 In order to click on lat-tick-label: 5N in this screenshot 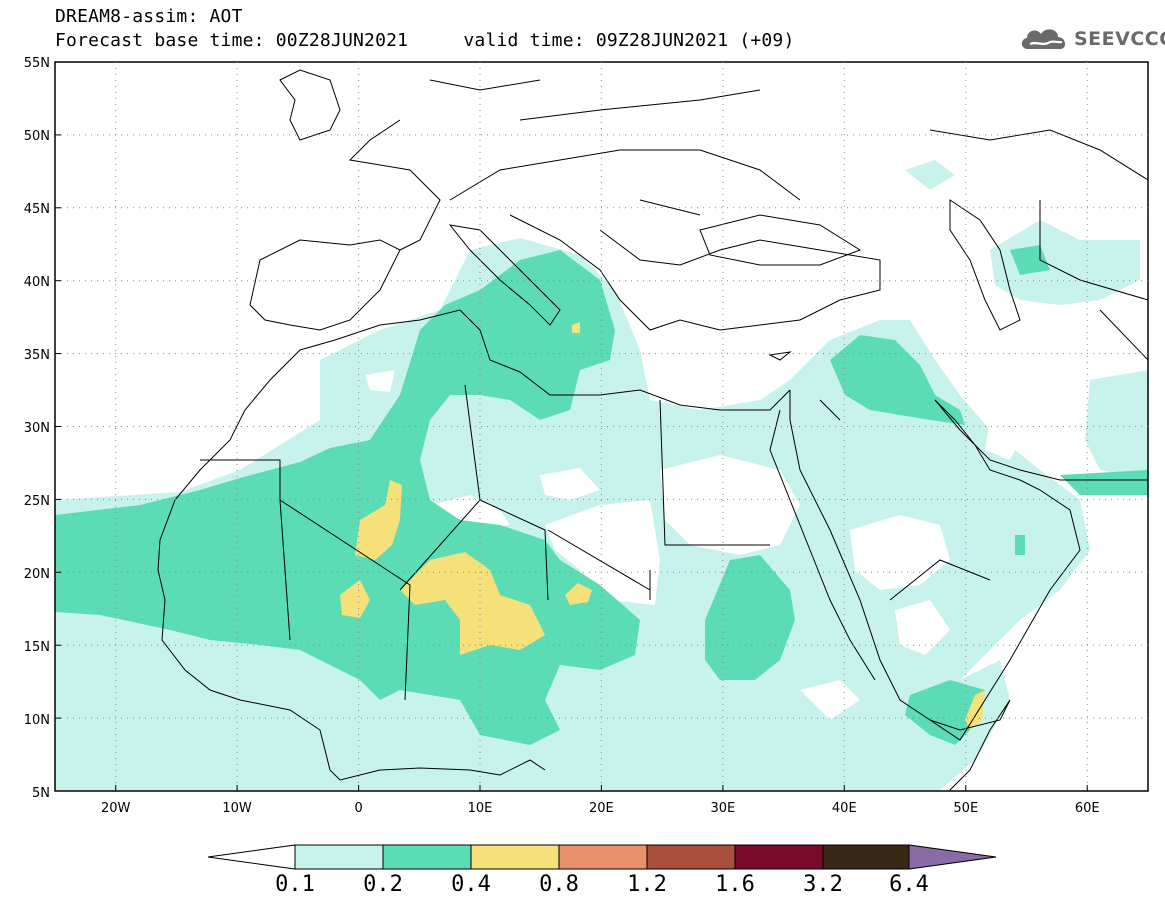, I will do `click(41, 793)`.